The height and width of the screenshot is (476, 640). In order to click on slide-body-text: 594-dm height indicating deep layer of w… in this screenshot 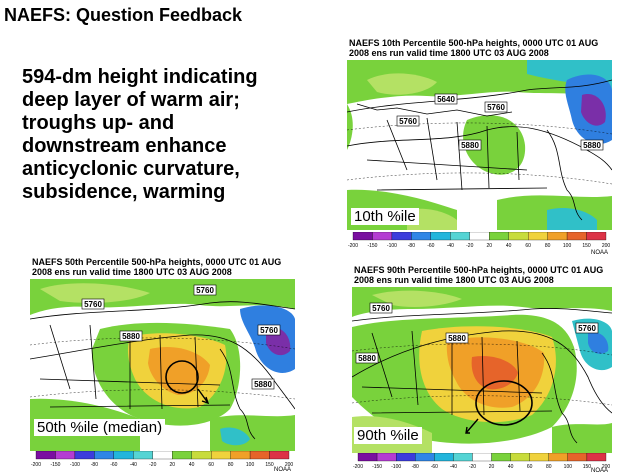, I will do `click(172, 135)`.